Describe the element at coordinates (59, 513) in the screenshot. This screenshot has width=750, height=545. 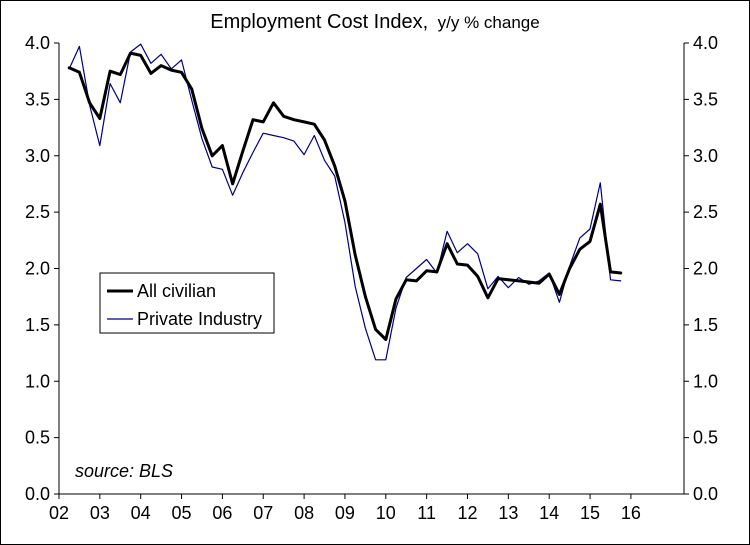
I see `x-tick-label: 02` at that location.